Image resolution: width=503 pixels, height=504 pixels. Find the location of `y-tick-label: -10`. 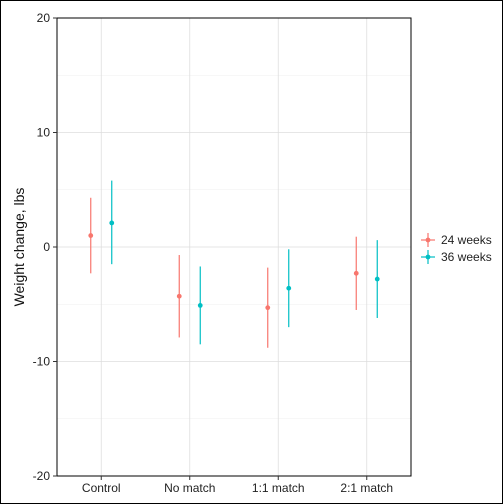

y-tick-label: -10 is located at coordinates (42, 362).